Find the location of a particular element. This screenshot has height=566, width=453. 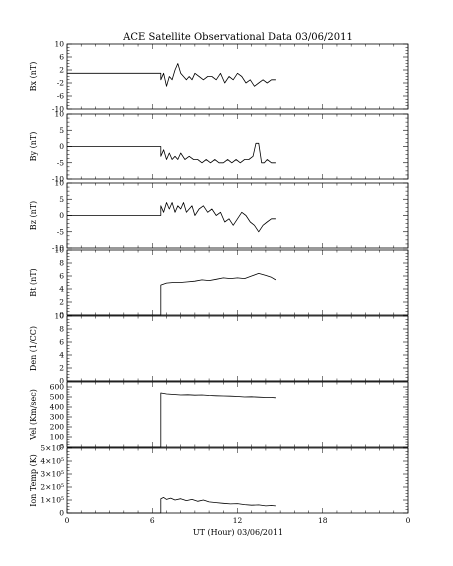

panel-bz: 10 5 0 -5 -10 Bz (nT) is located at coordinates (219, 216).